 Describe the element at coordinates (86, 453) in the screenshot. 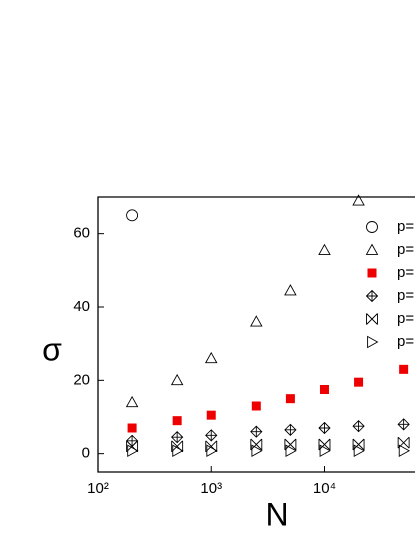

I see `y-tick-label: 0` at that location.